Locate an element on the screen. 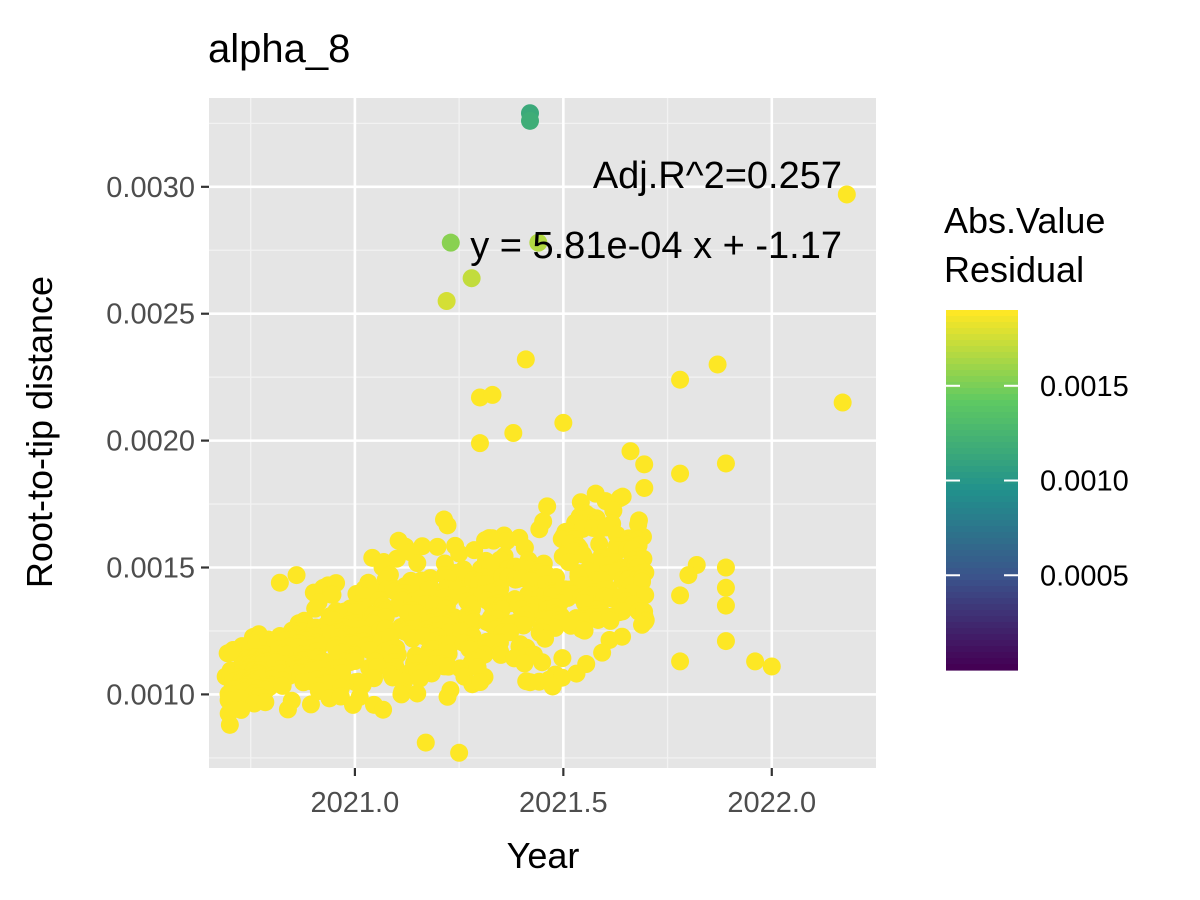 This screenshot has height=900, width=1200. chart-title: alpha_8 is located at coordinates (279, 49).